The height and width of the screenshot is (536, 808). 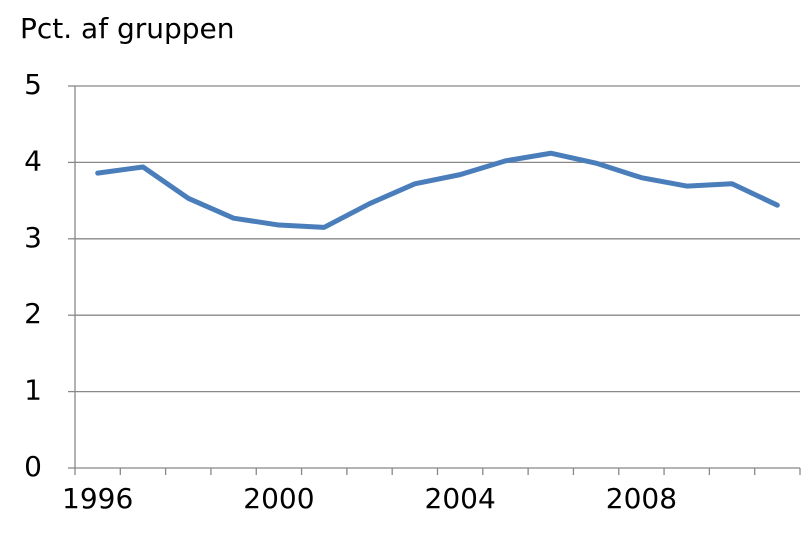 What do you see at coordinates (460, 498) in the screenshot?
I see `x-tick-label: 2004` at bounding box center [460, 498].